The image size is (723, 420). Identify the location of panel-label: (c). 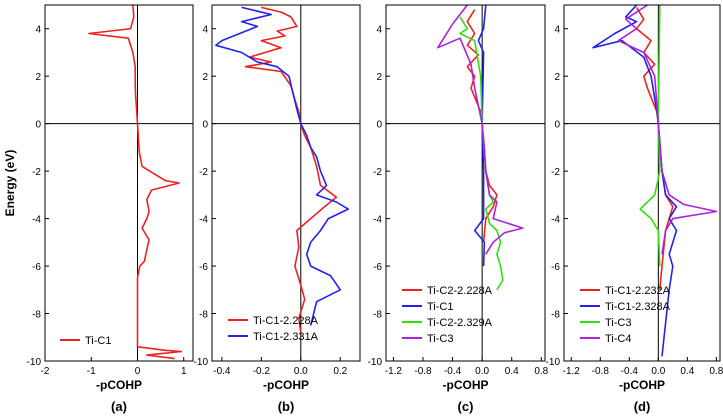
(466, 406).